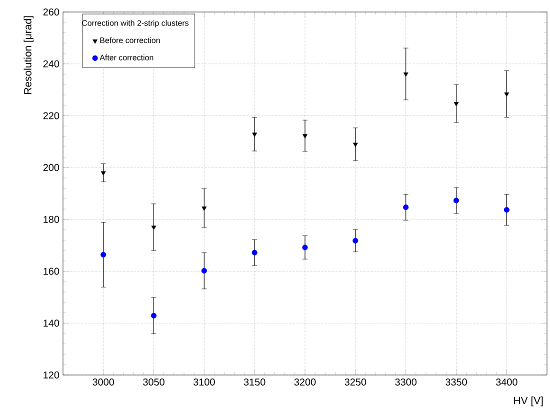 This screenshot has height=419, width=550. What do you see at coordinates (51, 168) in the screenshot?
I see `y-tick-label: 200` at bounding box center [51, 168].